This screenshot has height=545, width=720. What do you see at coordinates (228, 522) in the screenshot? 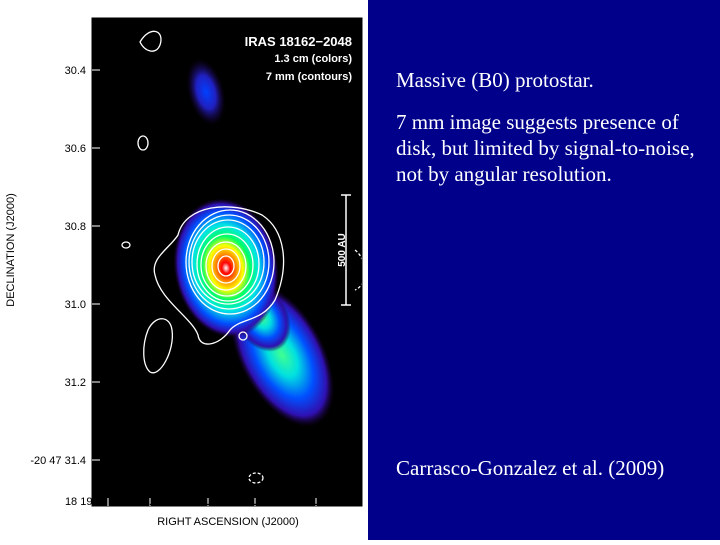
I see `x-axis-label: RIGHT ASCENSION (J2000)` at bounding box center [228, 522].